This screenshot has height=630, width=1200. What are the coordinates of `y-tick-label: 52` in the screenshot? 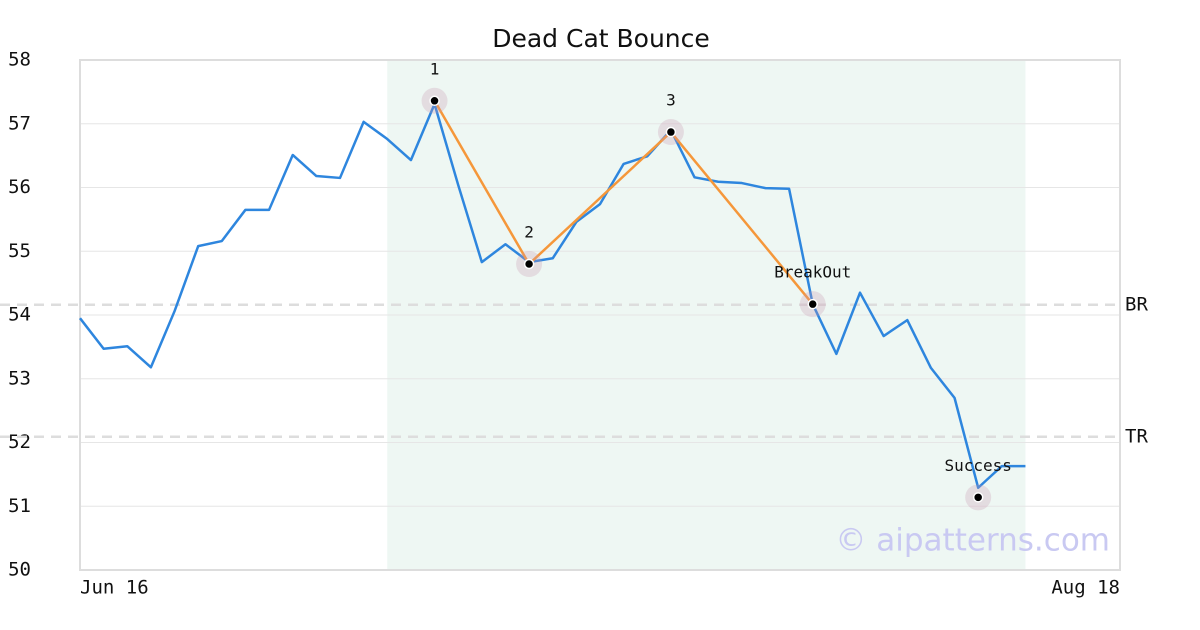 It's located at (19, 442).